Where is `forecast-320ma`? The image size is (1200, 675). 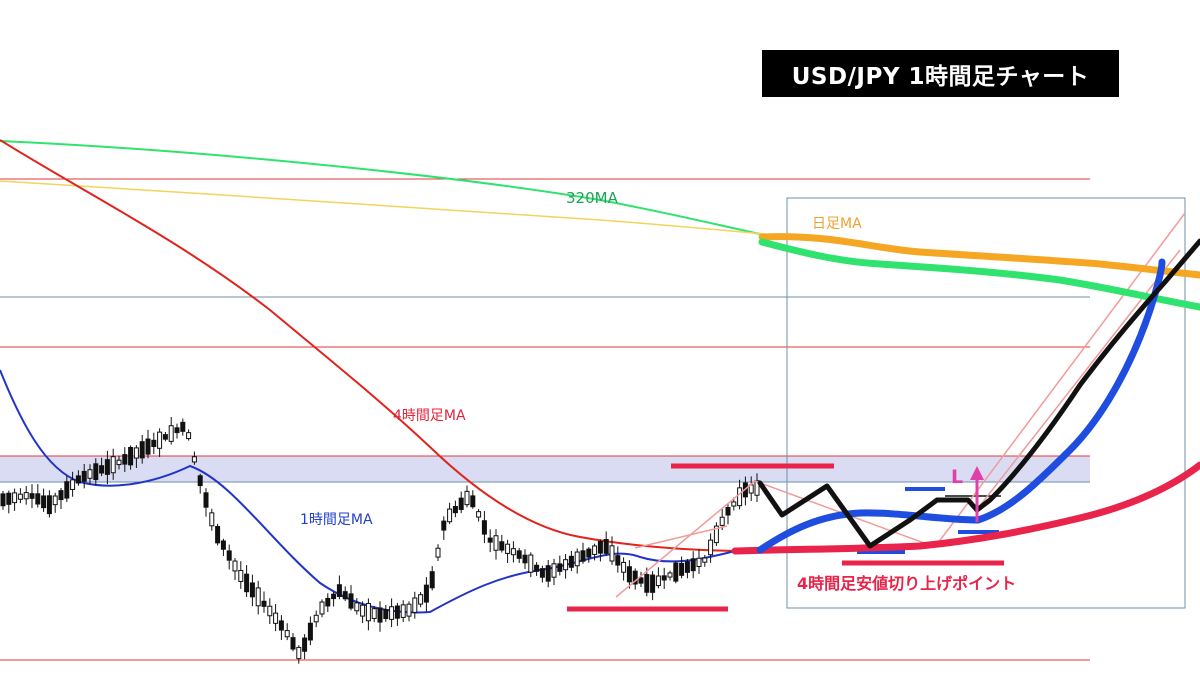 forecast-320ma is located at coordinates (979, 274).